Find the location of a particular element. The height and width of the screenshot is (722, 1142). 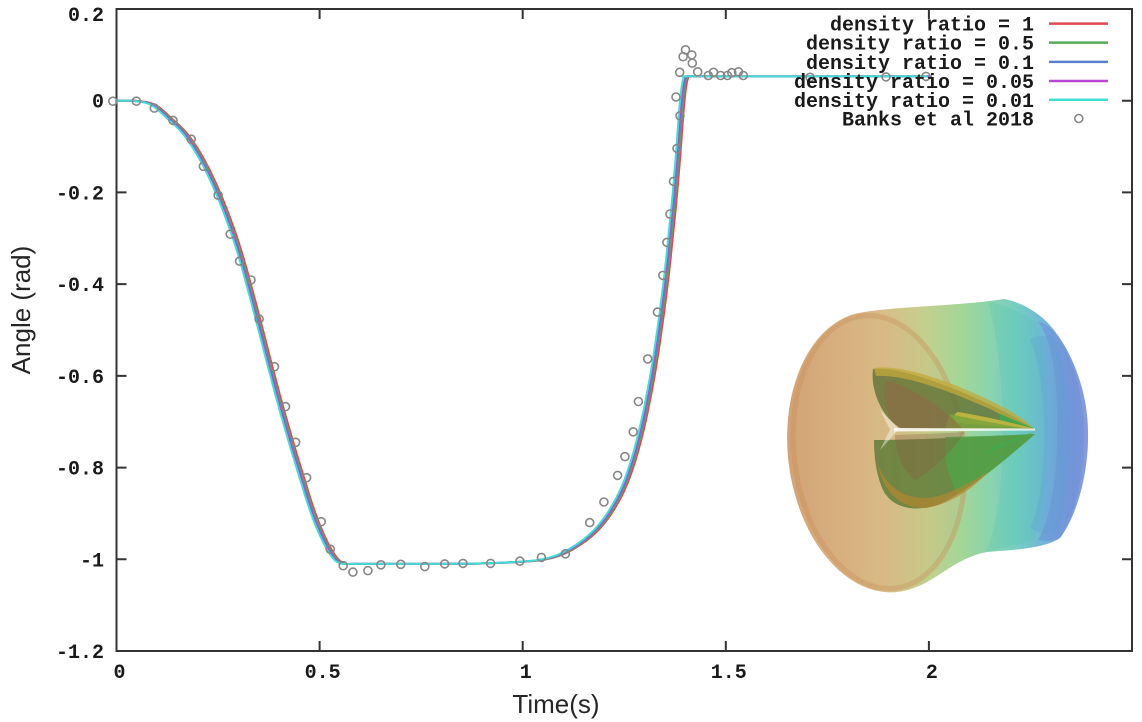

svg-text: density ratio = 0.5 is located at coordinates (920, 45).